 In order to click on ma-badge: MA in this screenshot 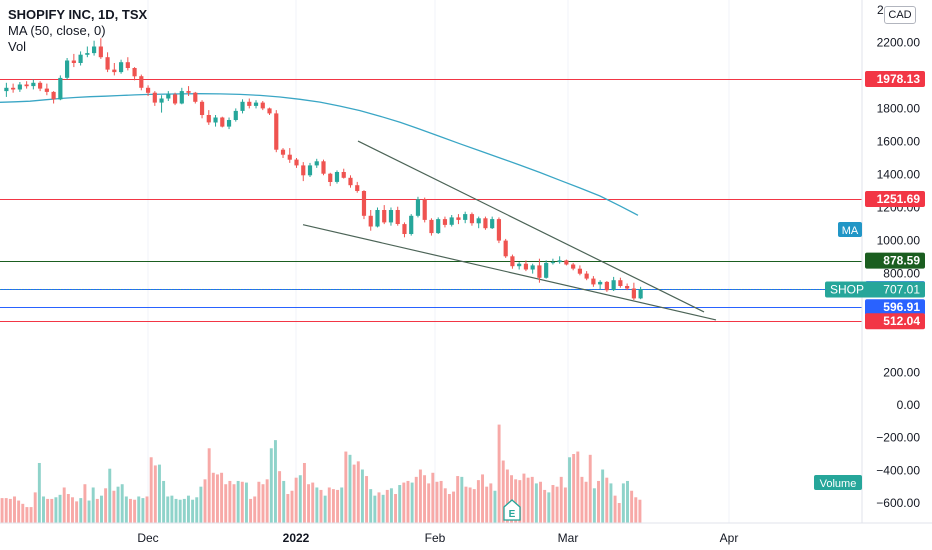, I will do `click(850, 229)`.